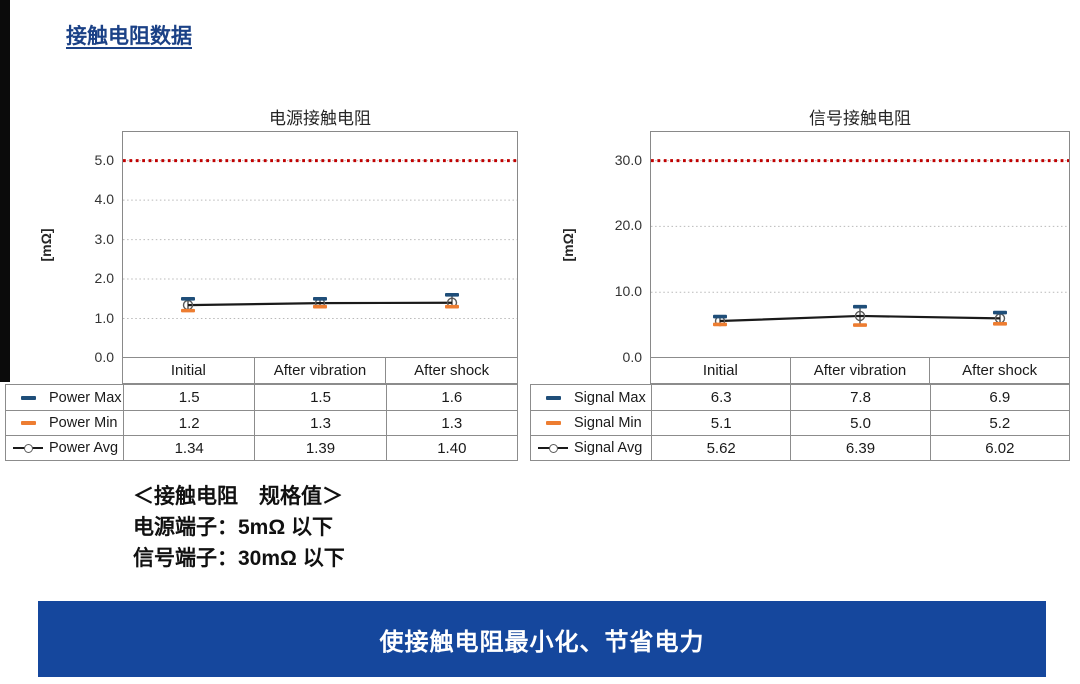 This screenshot has width=1080, height=684. Describe the element at coordinates (999, 423) in the screenshot. I see `value-cell: 5.2` at that location.